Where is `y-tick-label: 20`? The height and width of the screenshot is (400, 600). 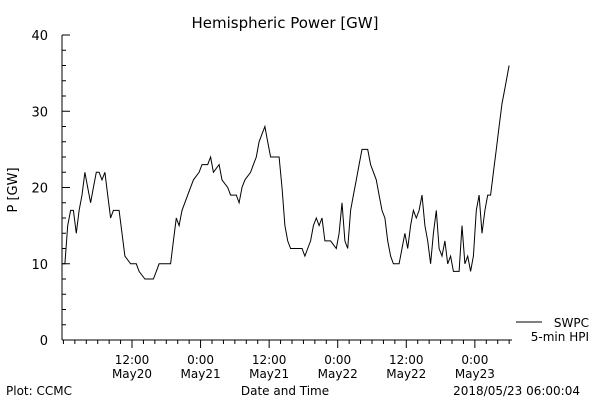 y-tick-label: 20 is located at coordinates (39, 189).